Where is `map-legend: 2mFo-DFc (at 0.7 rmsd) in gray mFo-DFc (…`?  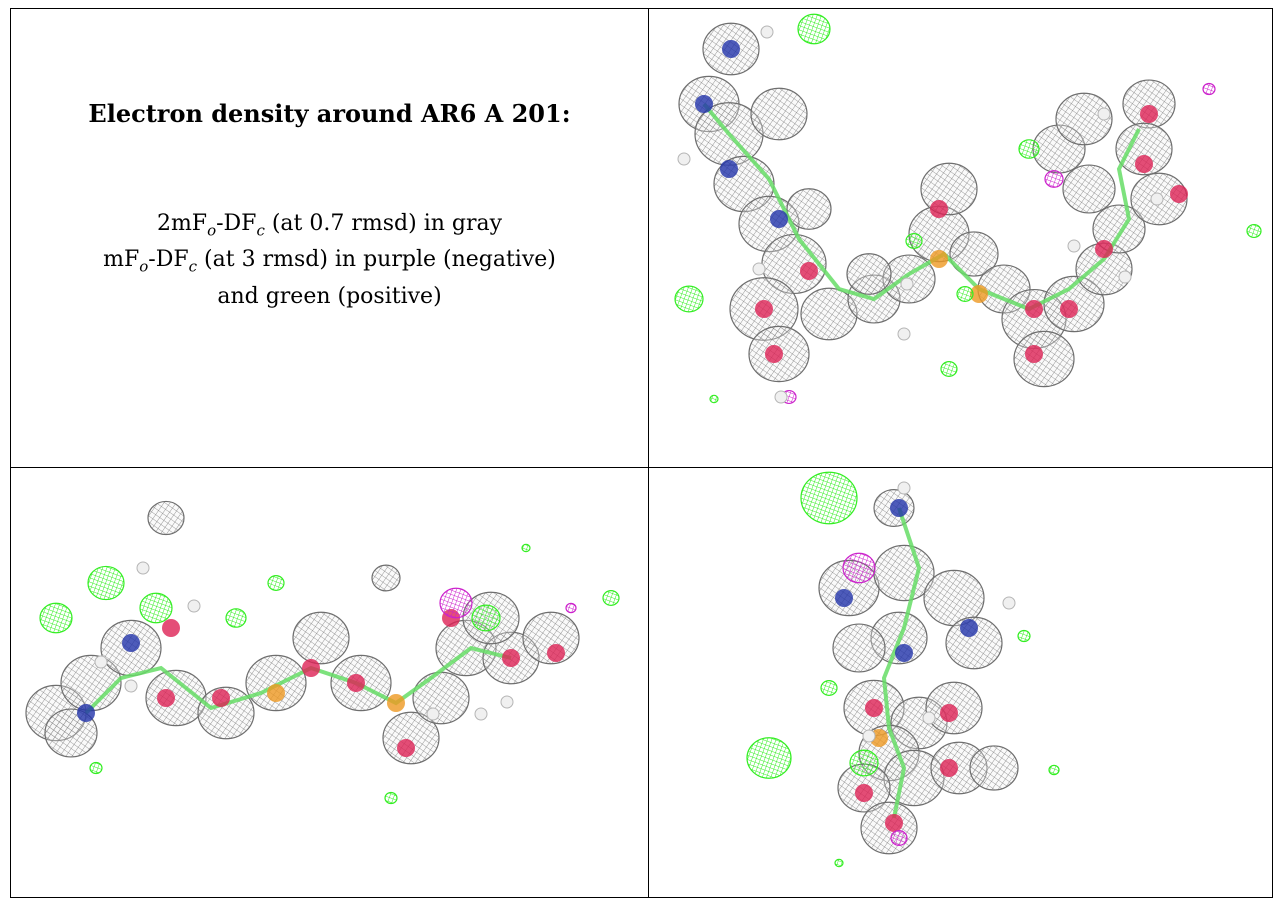 map-legend: 2mFo-DFc (at 0.7 rmsd) in gray mFo-DFc (… is located at coordinates (329, 260).